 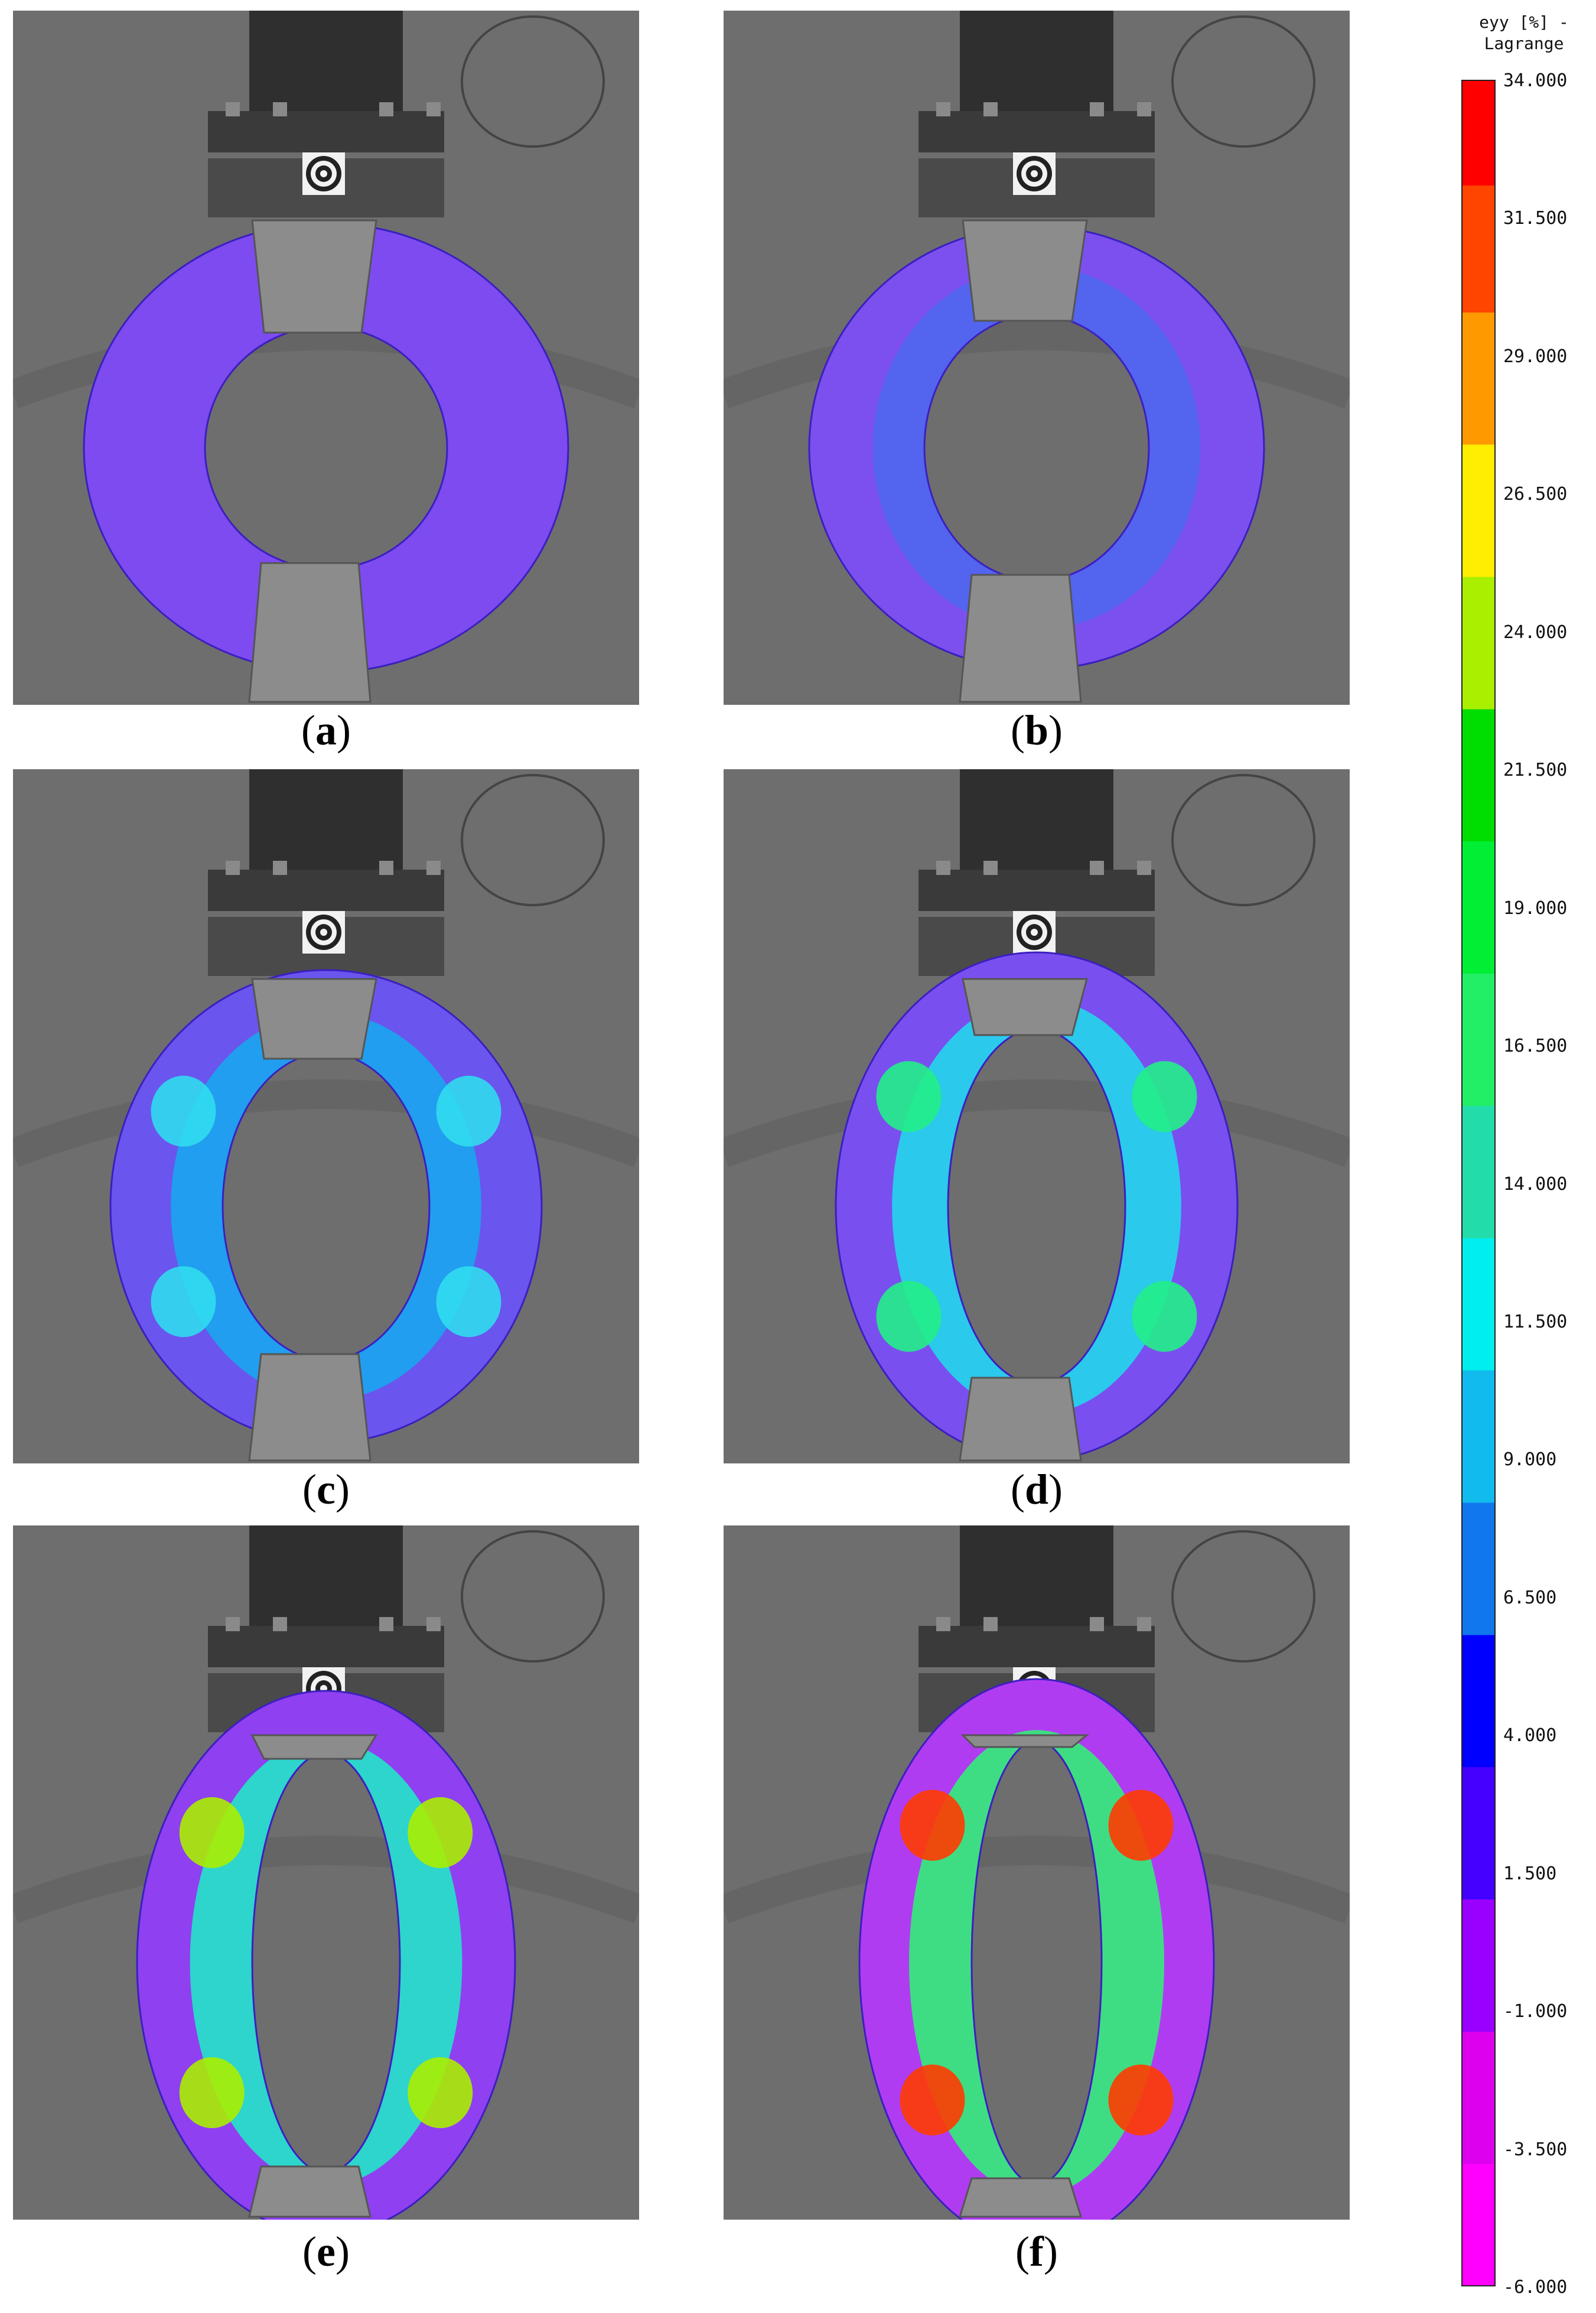 I want to click on legend-title-line1: eyy [%] -, so click(x=1524, y=22).